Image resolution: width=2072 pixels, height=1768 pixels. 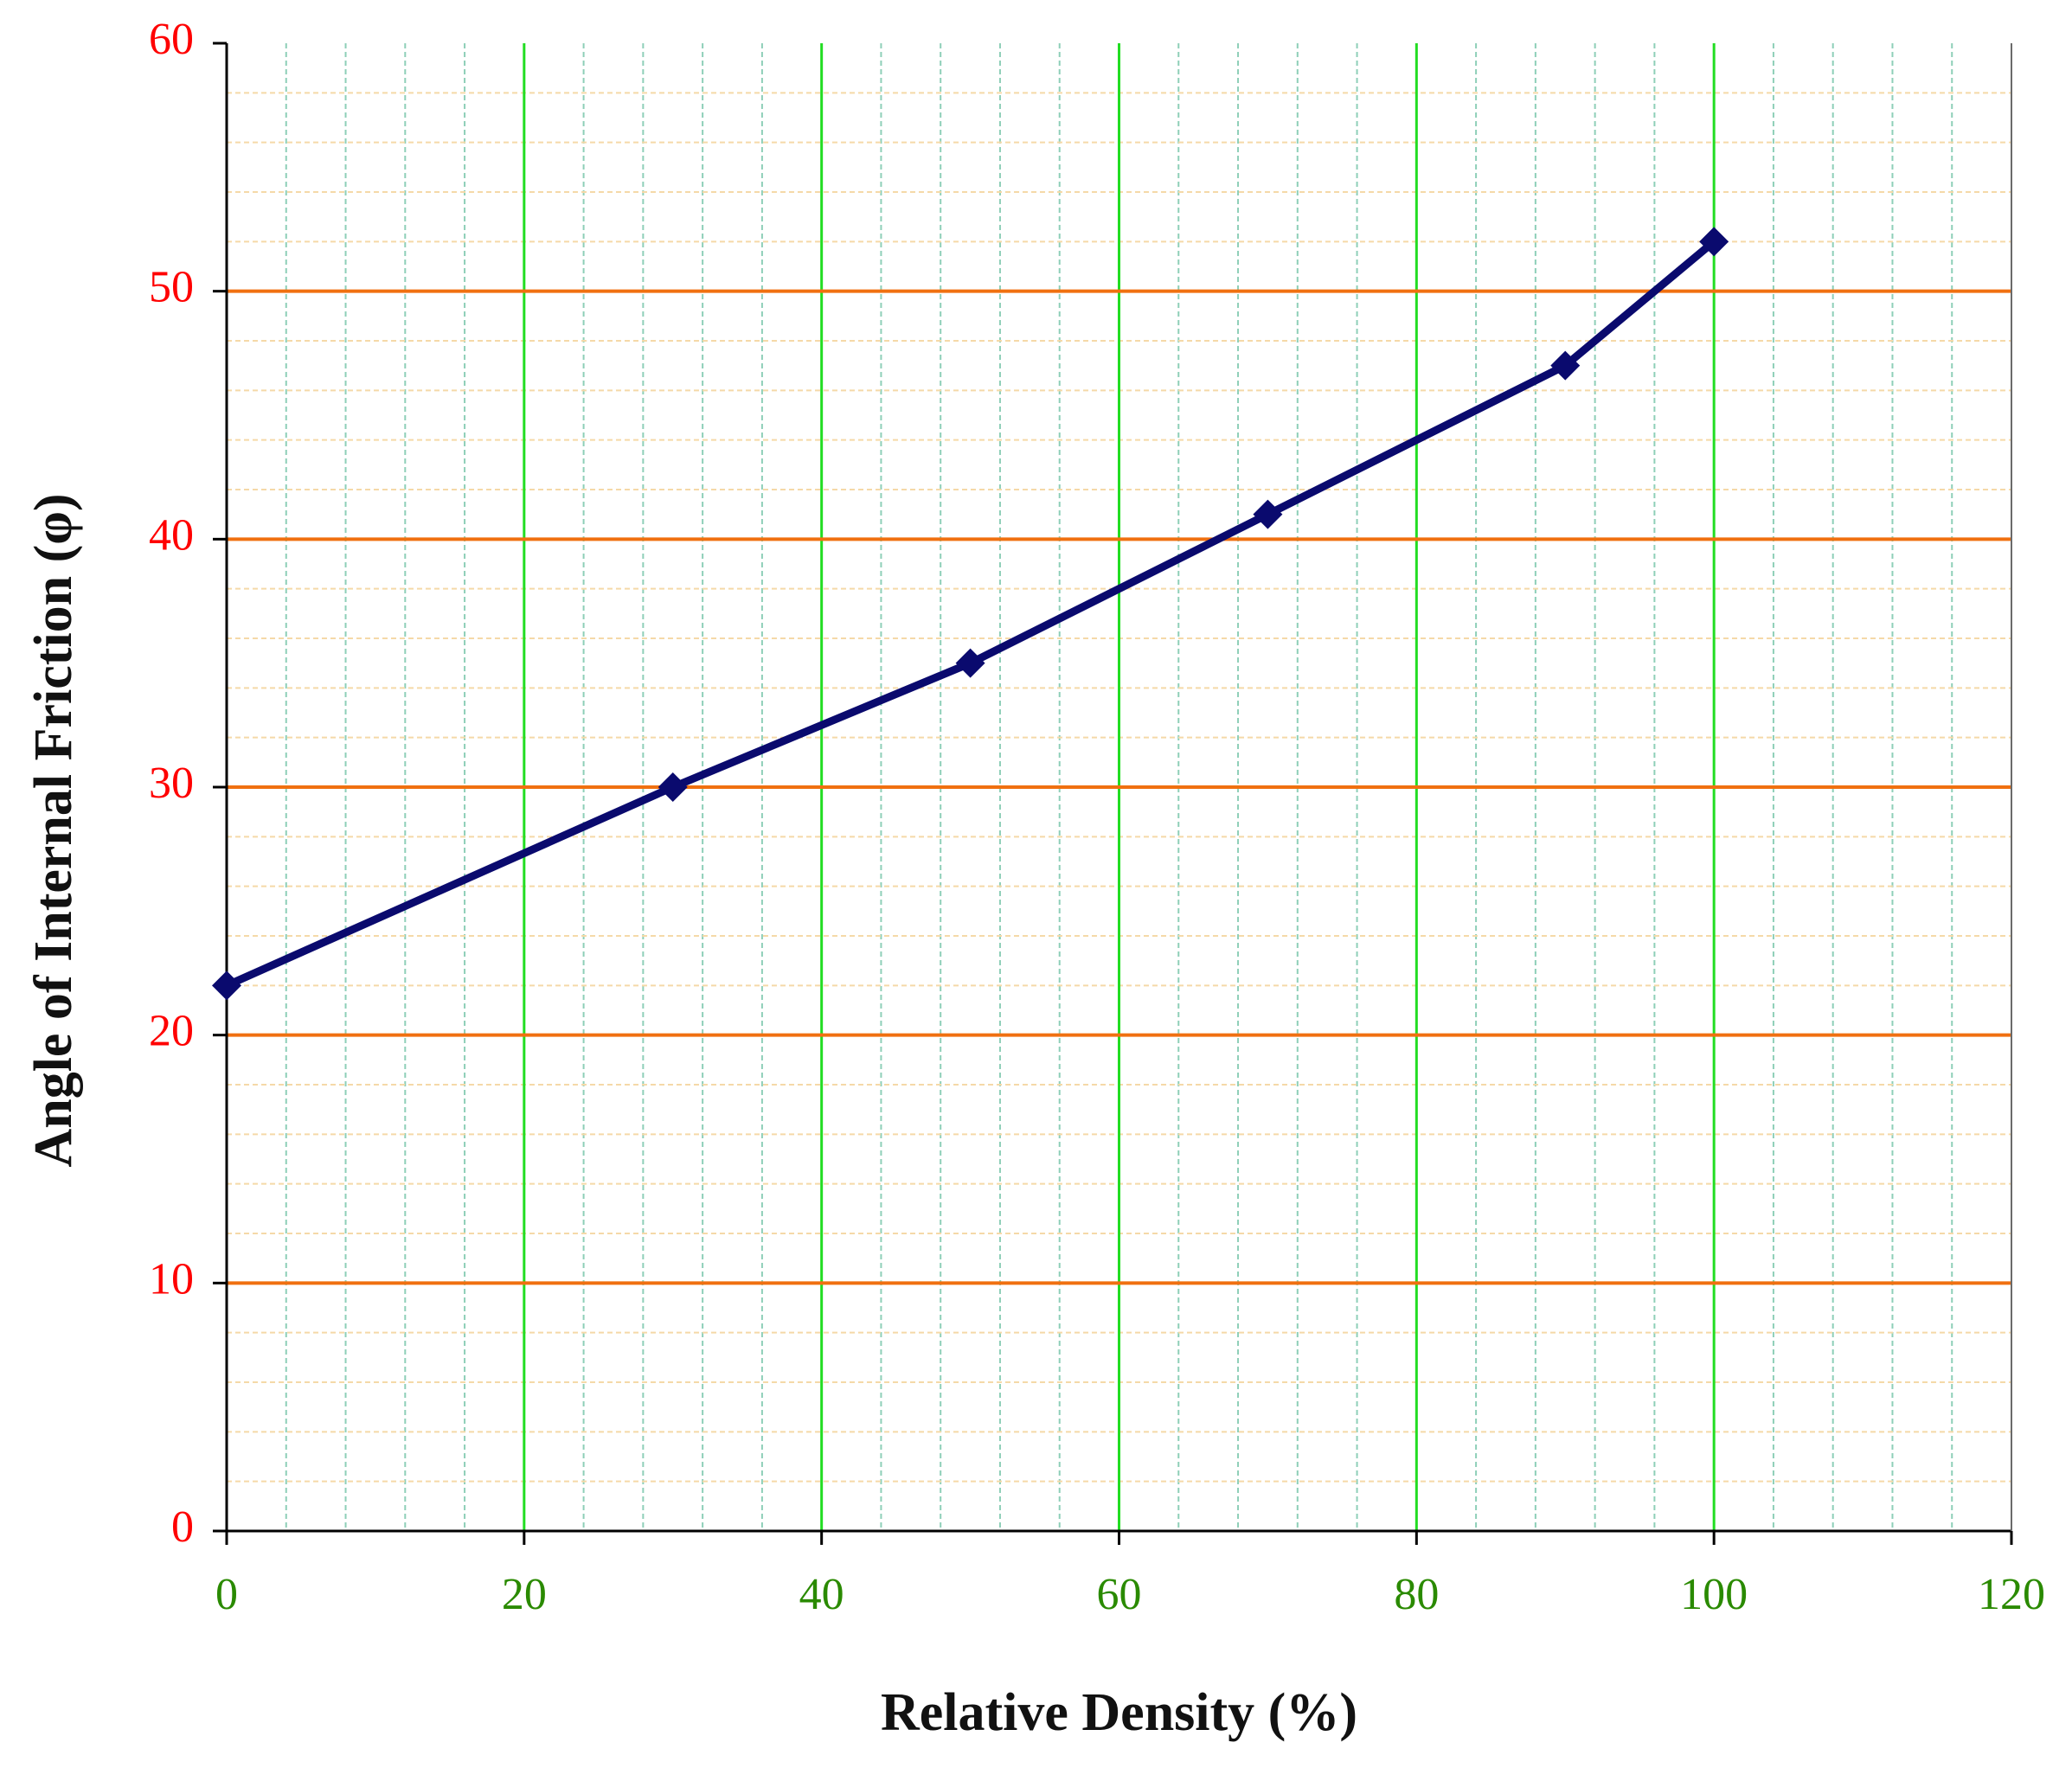 I want to click on y-axis-title: Angle of Internal Friction (φ), so click(x=53, y=830).